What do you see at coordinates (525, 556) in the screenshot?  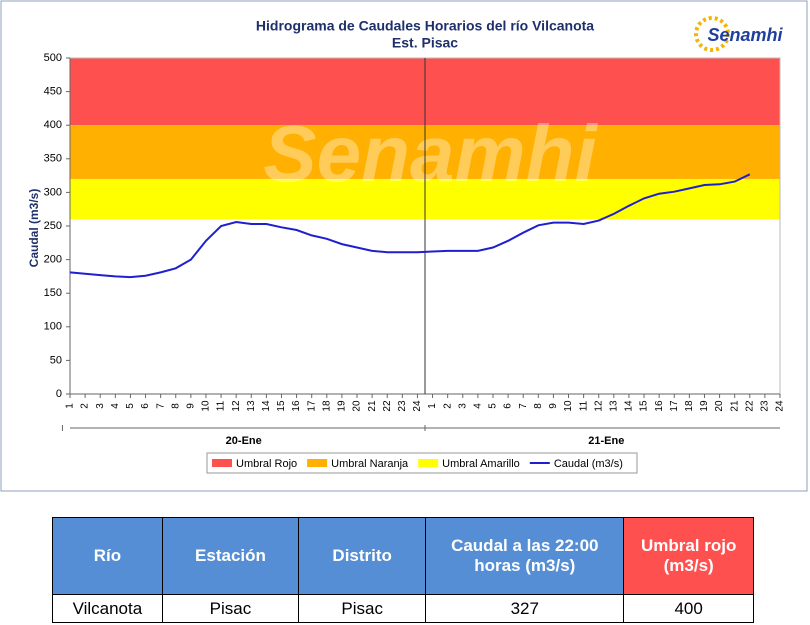 I see `table-header-cell: Caudal a las 22:00 horas (m3/s)` at bounding box center [525, 556].